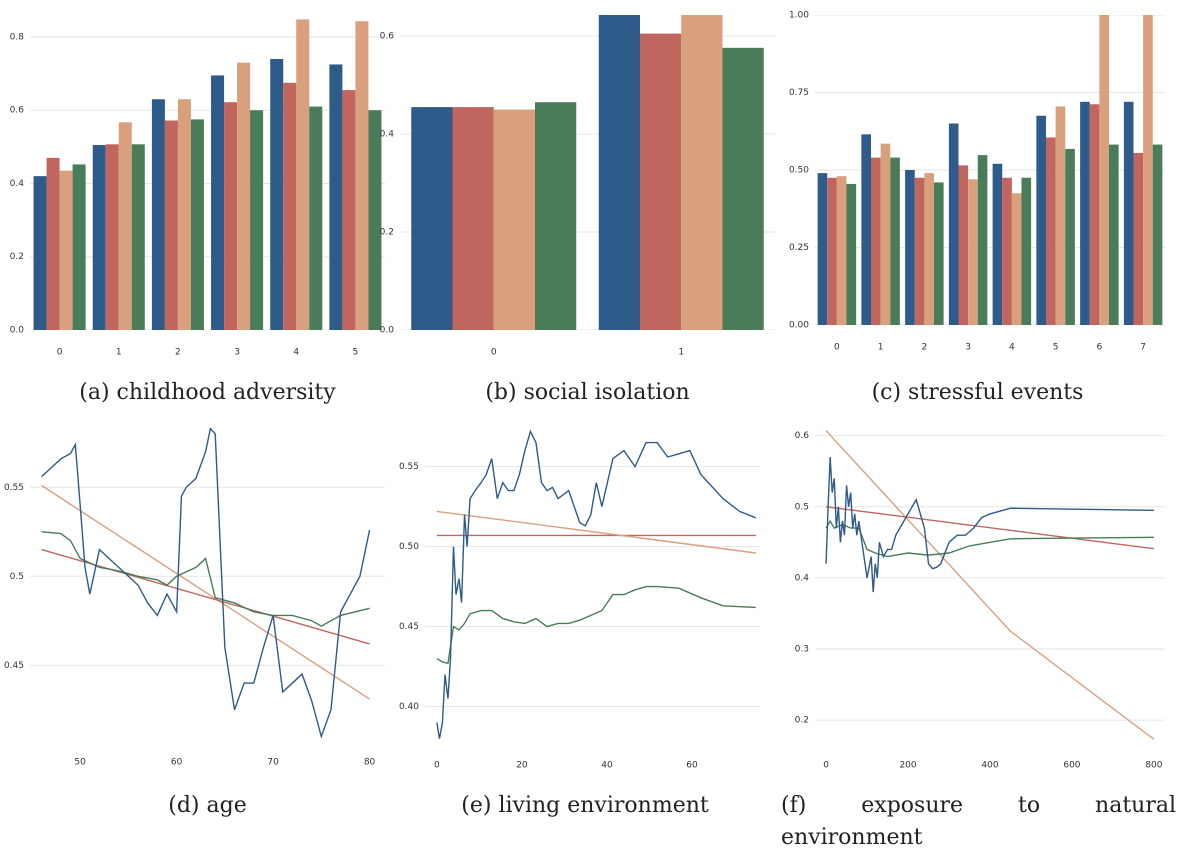 The height and width of the screenshot is (854, 1178). I want to click on y-tick-label: 0.75, so click(799, 93).